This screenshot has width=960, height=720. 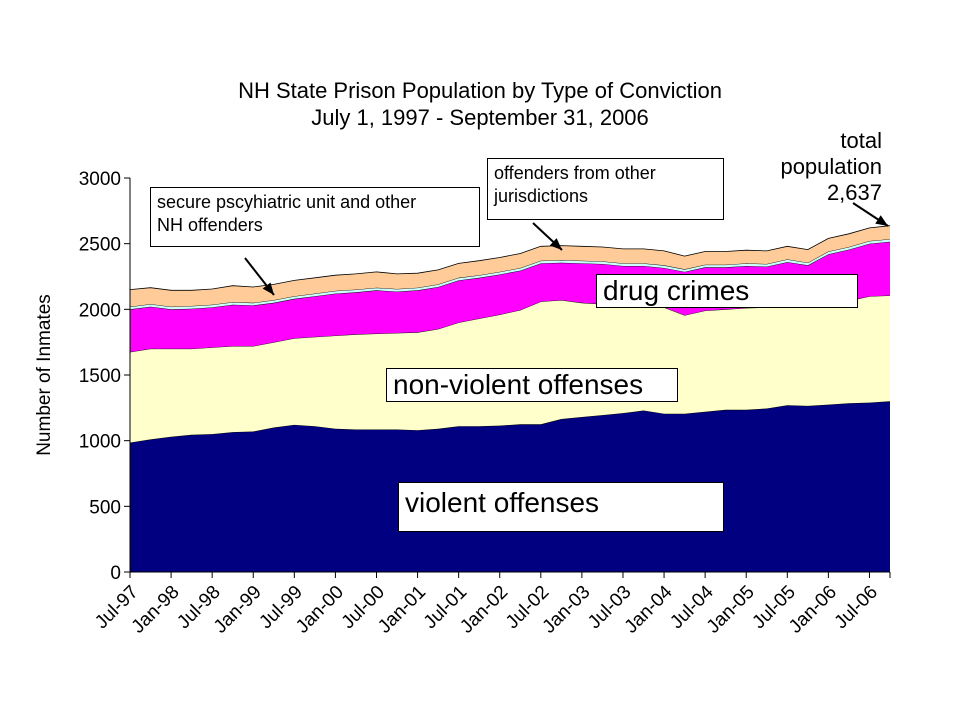 I want to click on arrow-psychiatric-head, so click(x=268, y=288).